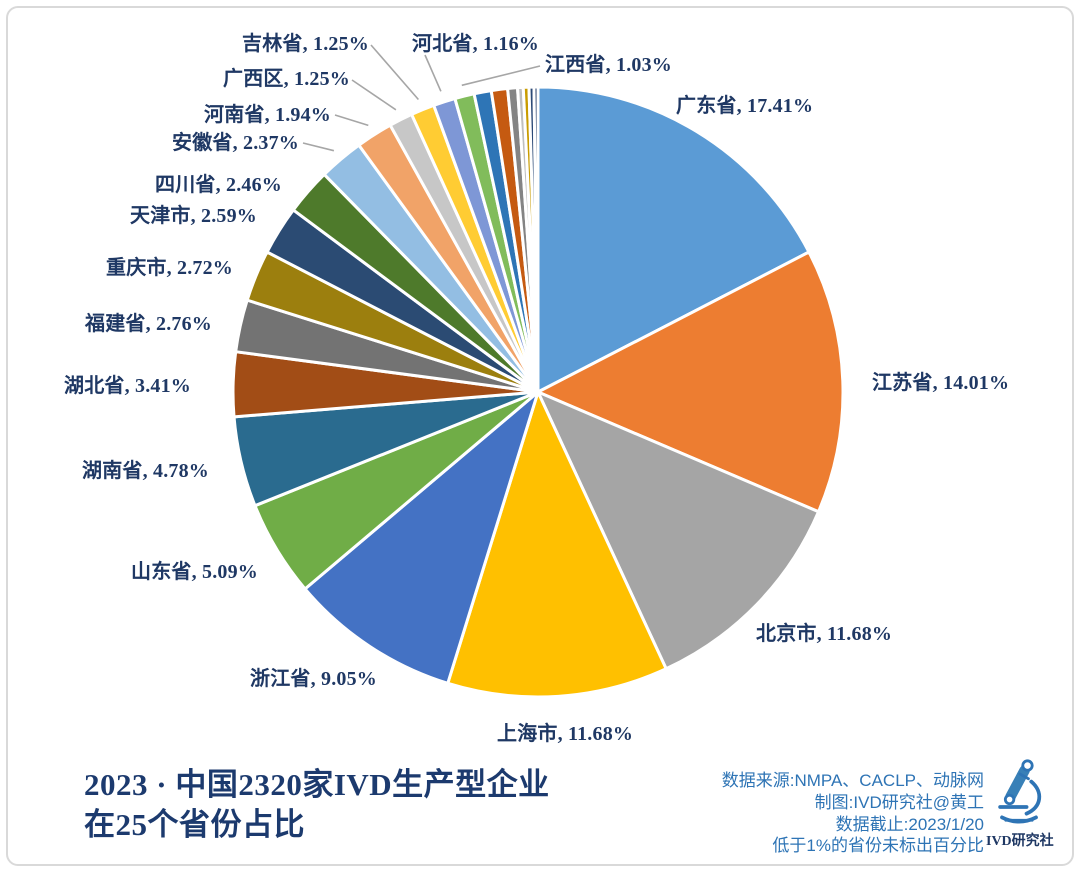 The width and height of the screenshot is (1080, 872). What do you see at coordinates (145, 470) in the screenshot?
I see `pie-label-湖南省: 湖南省, 4.78%` at bounding box center [145, 470].